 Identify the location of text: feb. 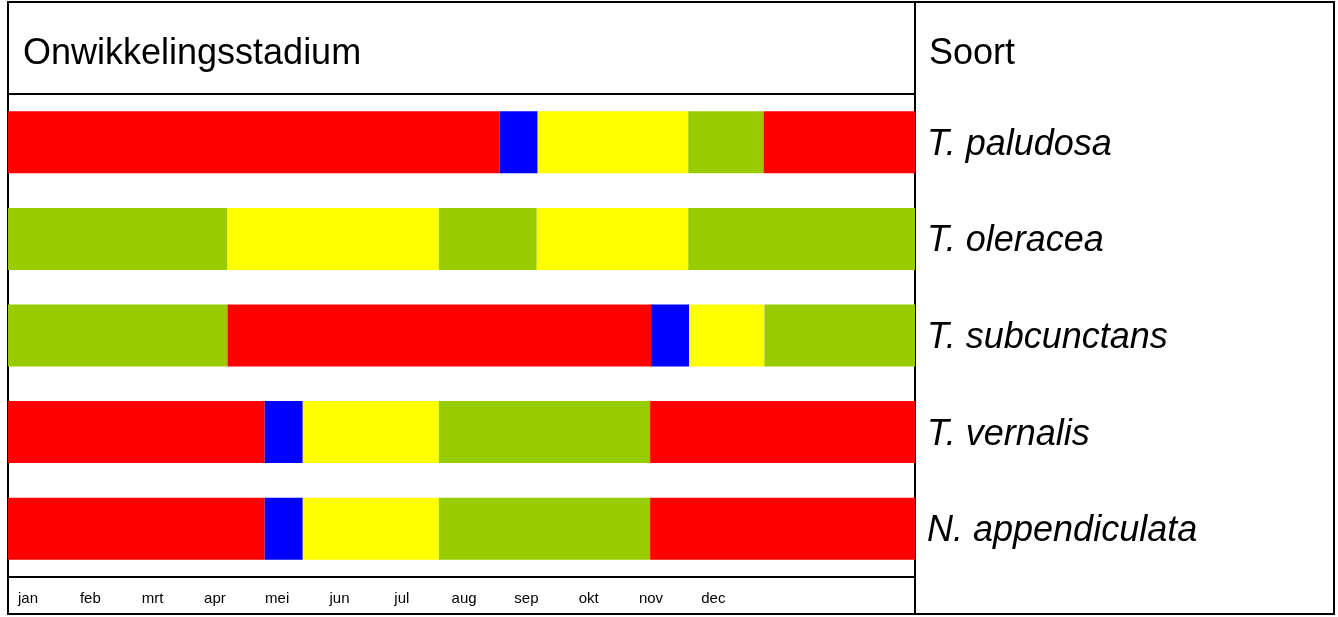
(90, 597).